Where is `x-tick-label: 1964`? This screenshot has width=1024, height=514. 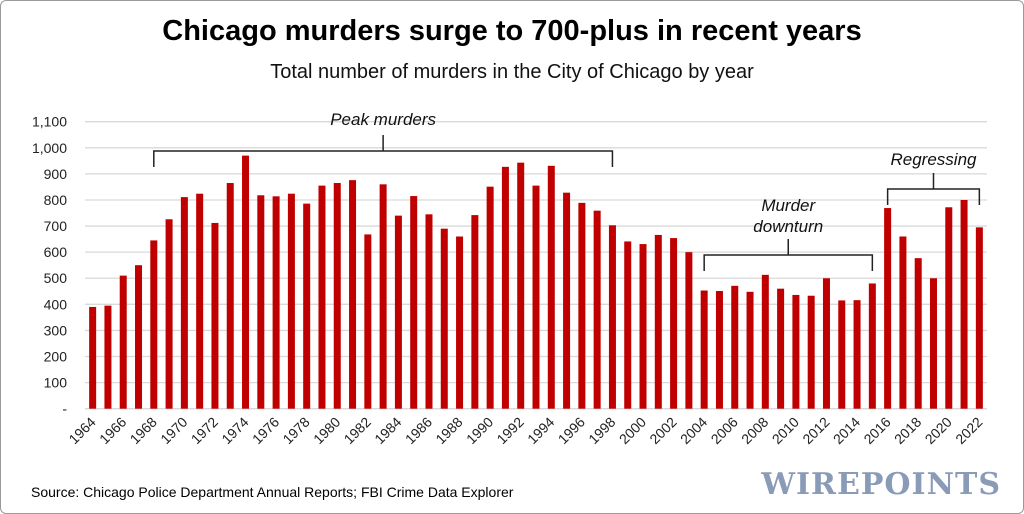
x-tick-label: 1964 is located at coordinates (81, 430).